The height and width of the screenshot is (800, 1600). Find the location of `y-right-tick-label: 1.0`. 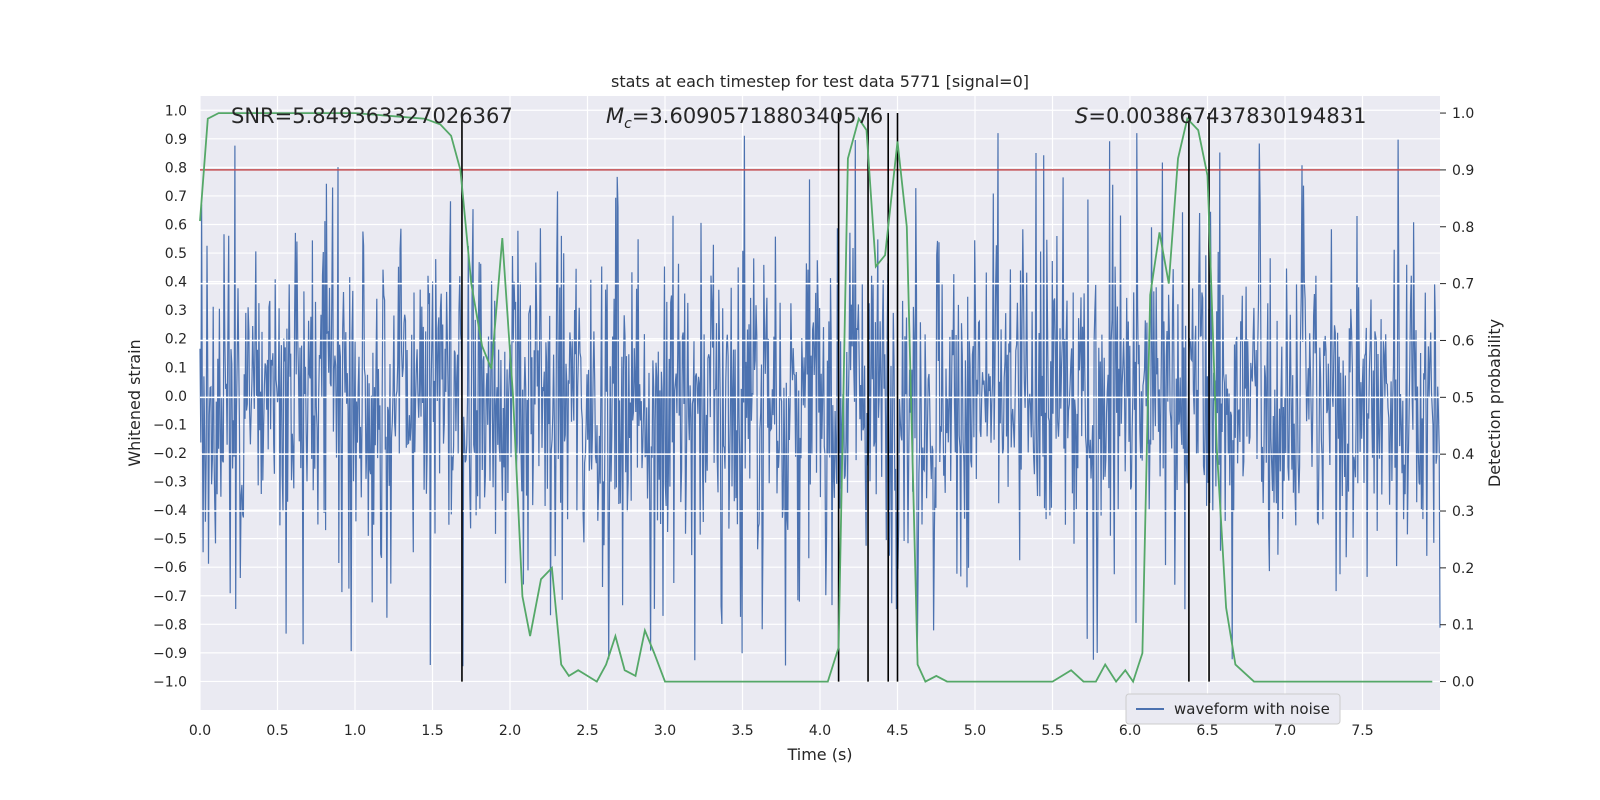

y-right-tick-label: 1.0 is located at coordinates (1463, 114).